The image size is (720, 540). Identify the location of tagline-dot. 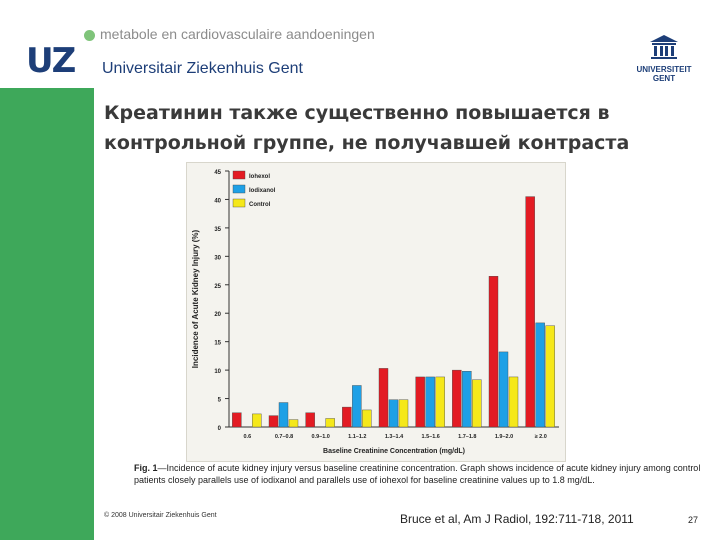
(89, 35).